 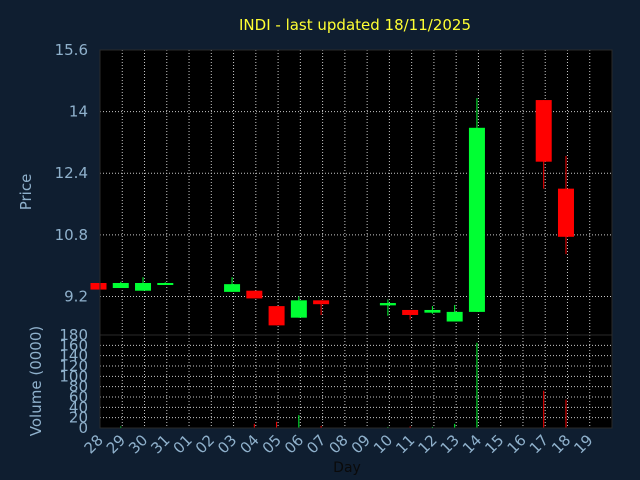 I want to click on x-tick-label: 19, so click(x=583, y=444).